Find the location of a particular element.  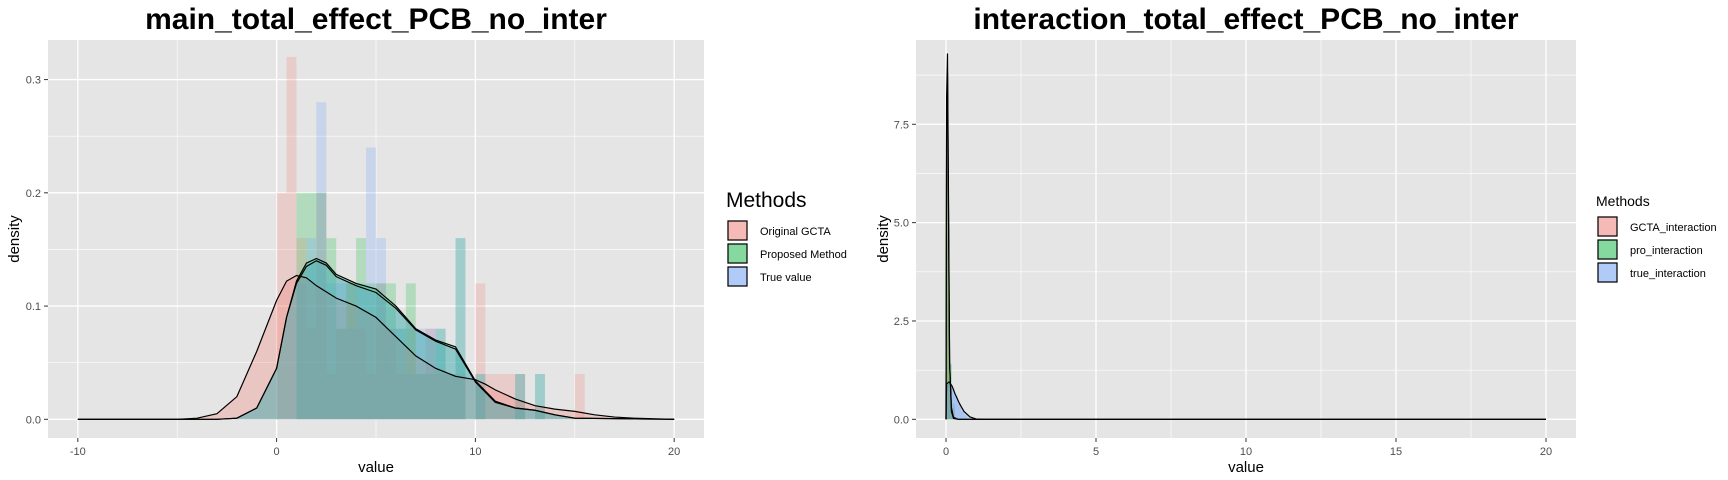

y-tick-label: 7.5 is located at coordinates (901, 125).